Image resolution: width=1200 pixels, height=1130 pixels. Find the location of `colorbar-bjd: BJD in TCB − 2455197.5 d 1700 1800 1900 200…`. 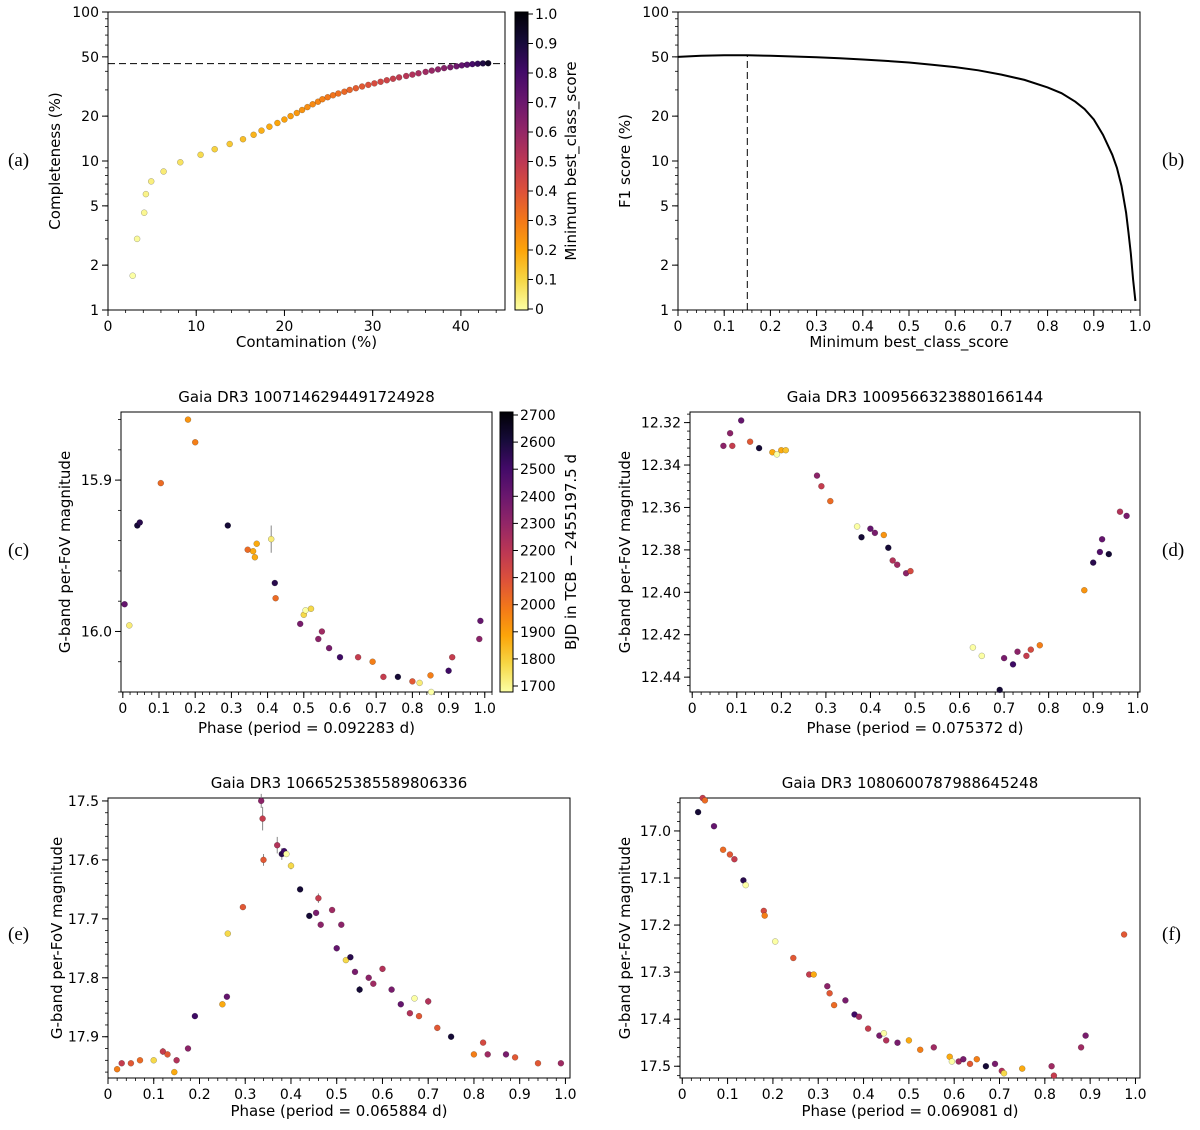

colorbar-bjd: BJD in TCB − 2455197.5 d 1700 1800 1900 200… is located at coordinates (539, 551).